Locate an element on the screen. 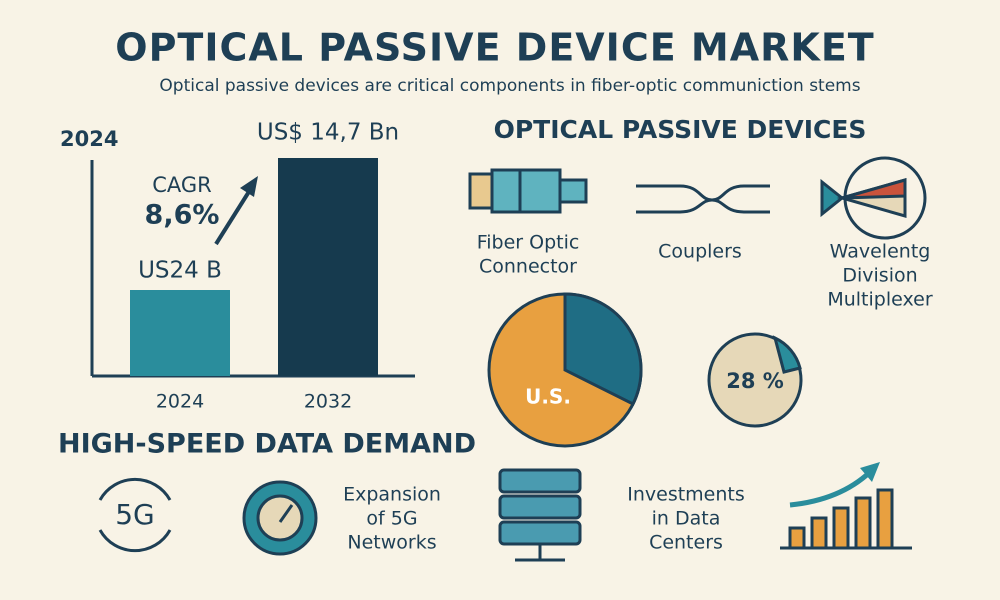 The image size is (1000, 600). demand-label: Networks is located at coordinates (391, 543).